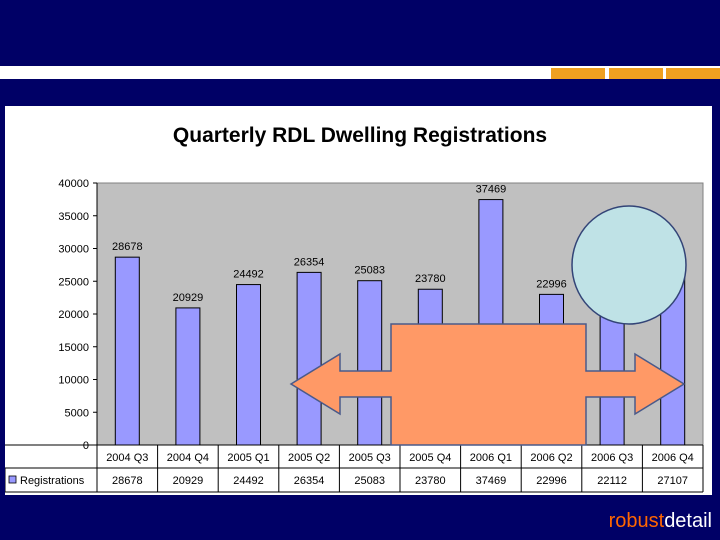  What do you see at coordinates (248, 458) in the screenshot?
I see `x-tick-label: 2005 Q1` at bounding box center [248, 458].